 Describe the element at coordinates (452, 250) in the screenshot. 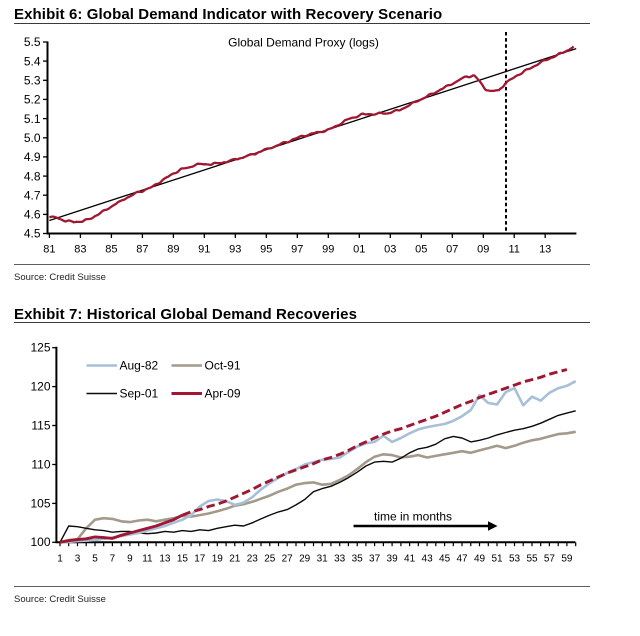

I see `svg-text: 07` at that location.